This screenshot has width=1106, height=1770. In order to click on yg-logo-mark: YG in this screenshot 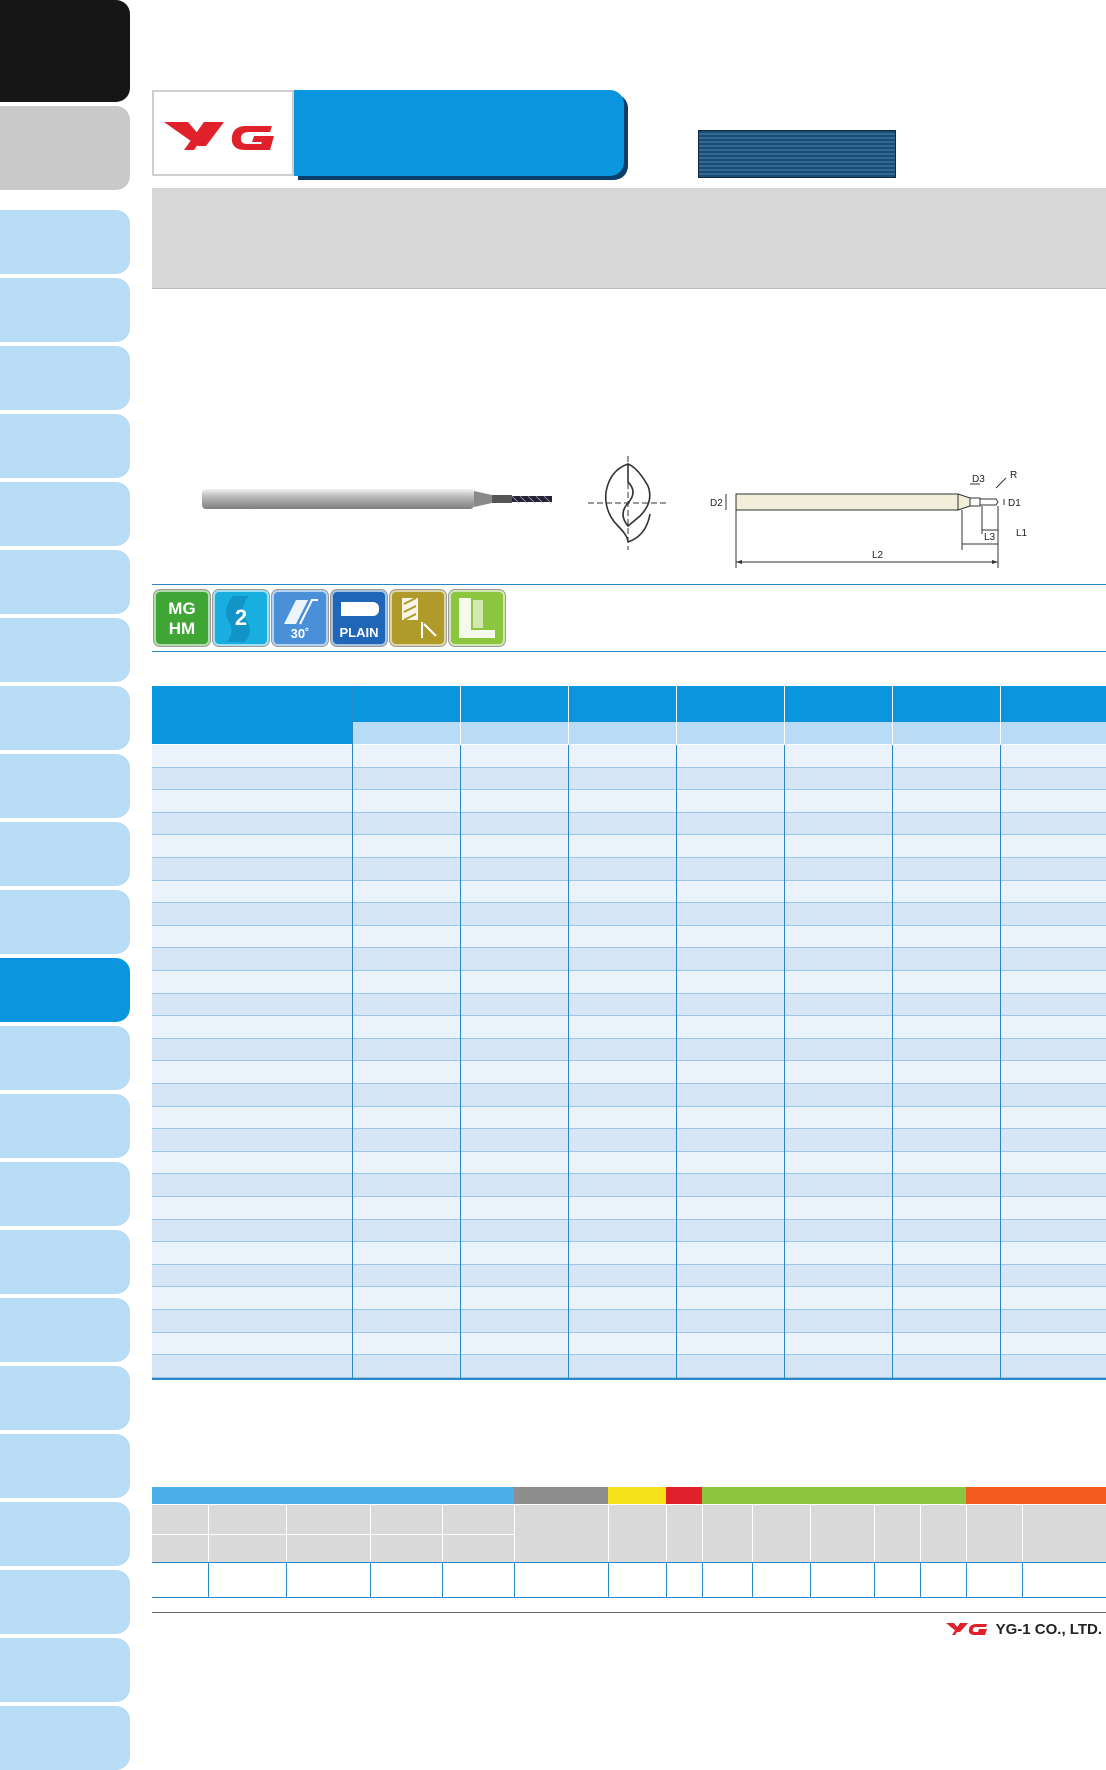, I will do `click(214, 121)`.